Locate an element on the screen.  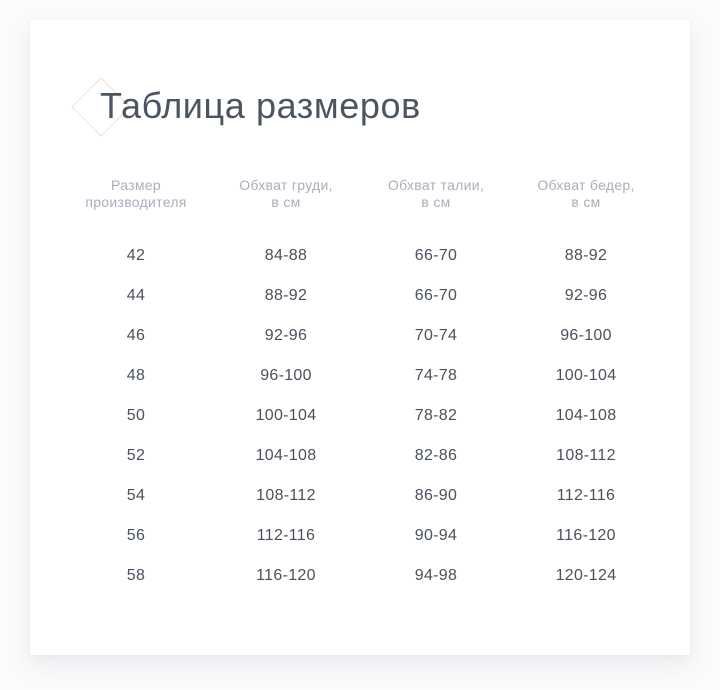
cell-hips: 96-100 is located at coordinates (586, 335).